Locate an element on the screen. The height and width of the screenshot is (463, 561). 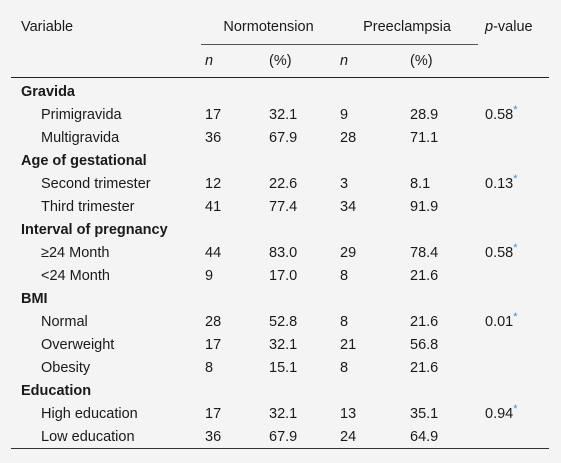
row-label: Second trimester is located at coordinates (96, 183).